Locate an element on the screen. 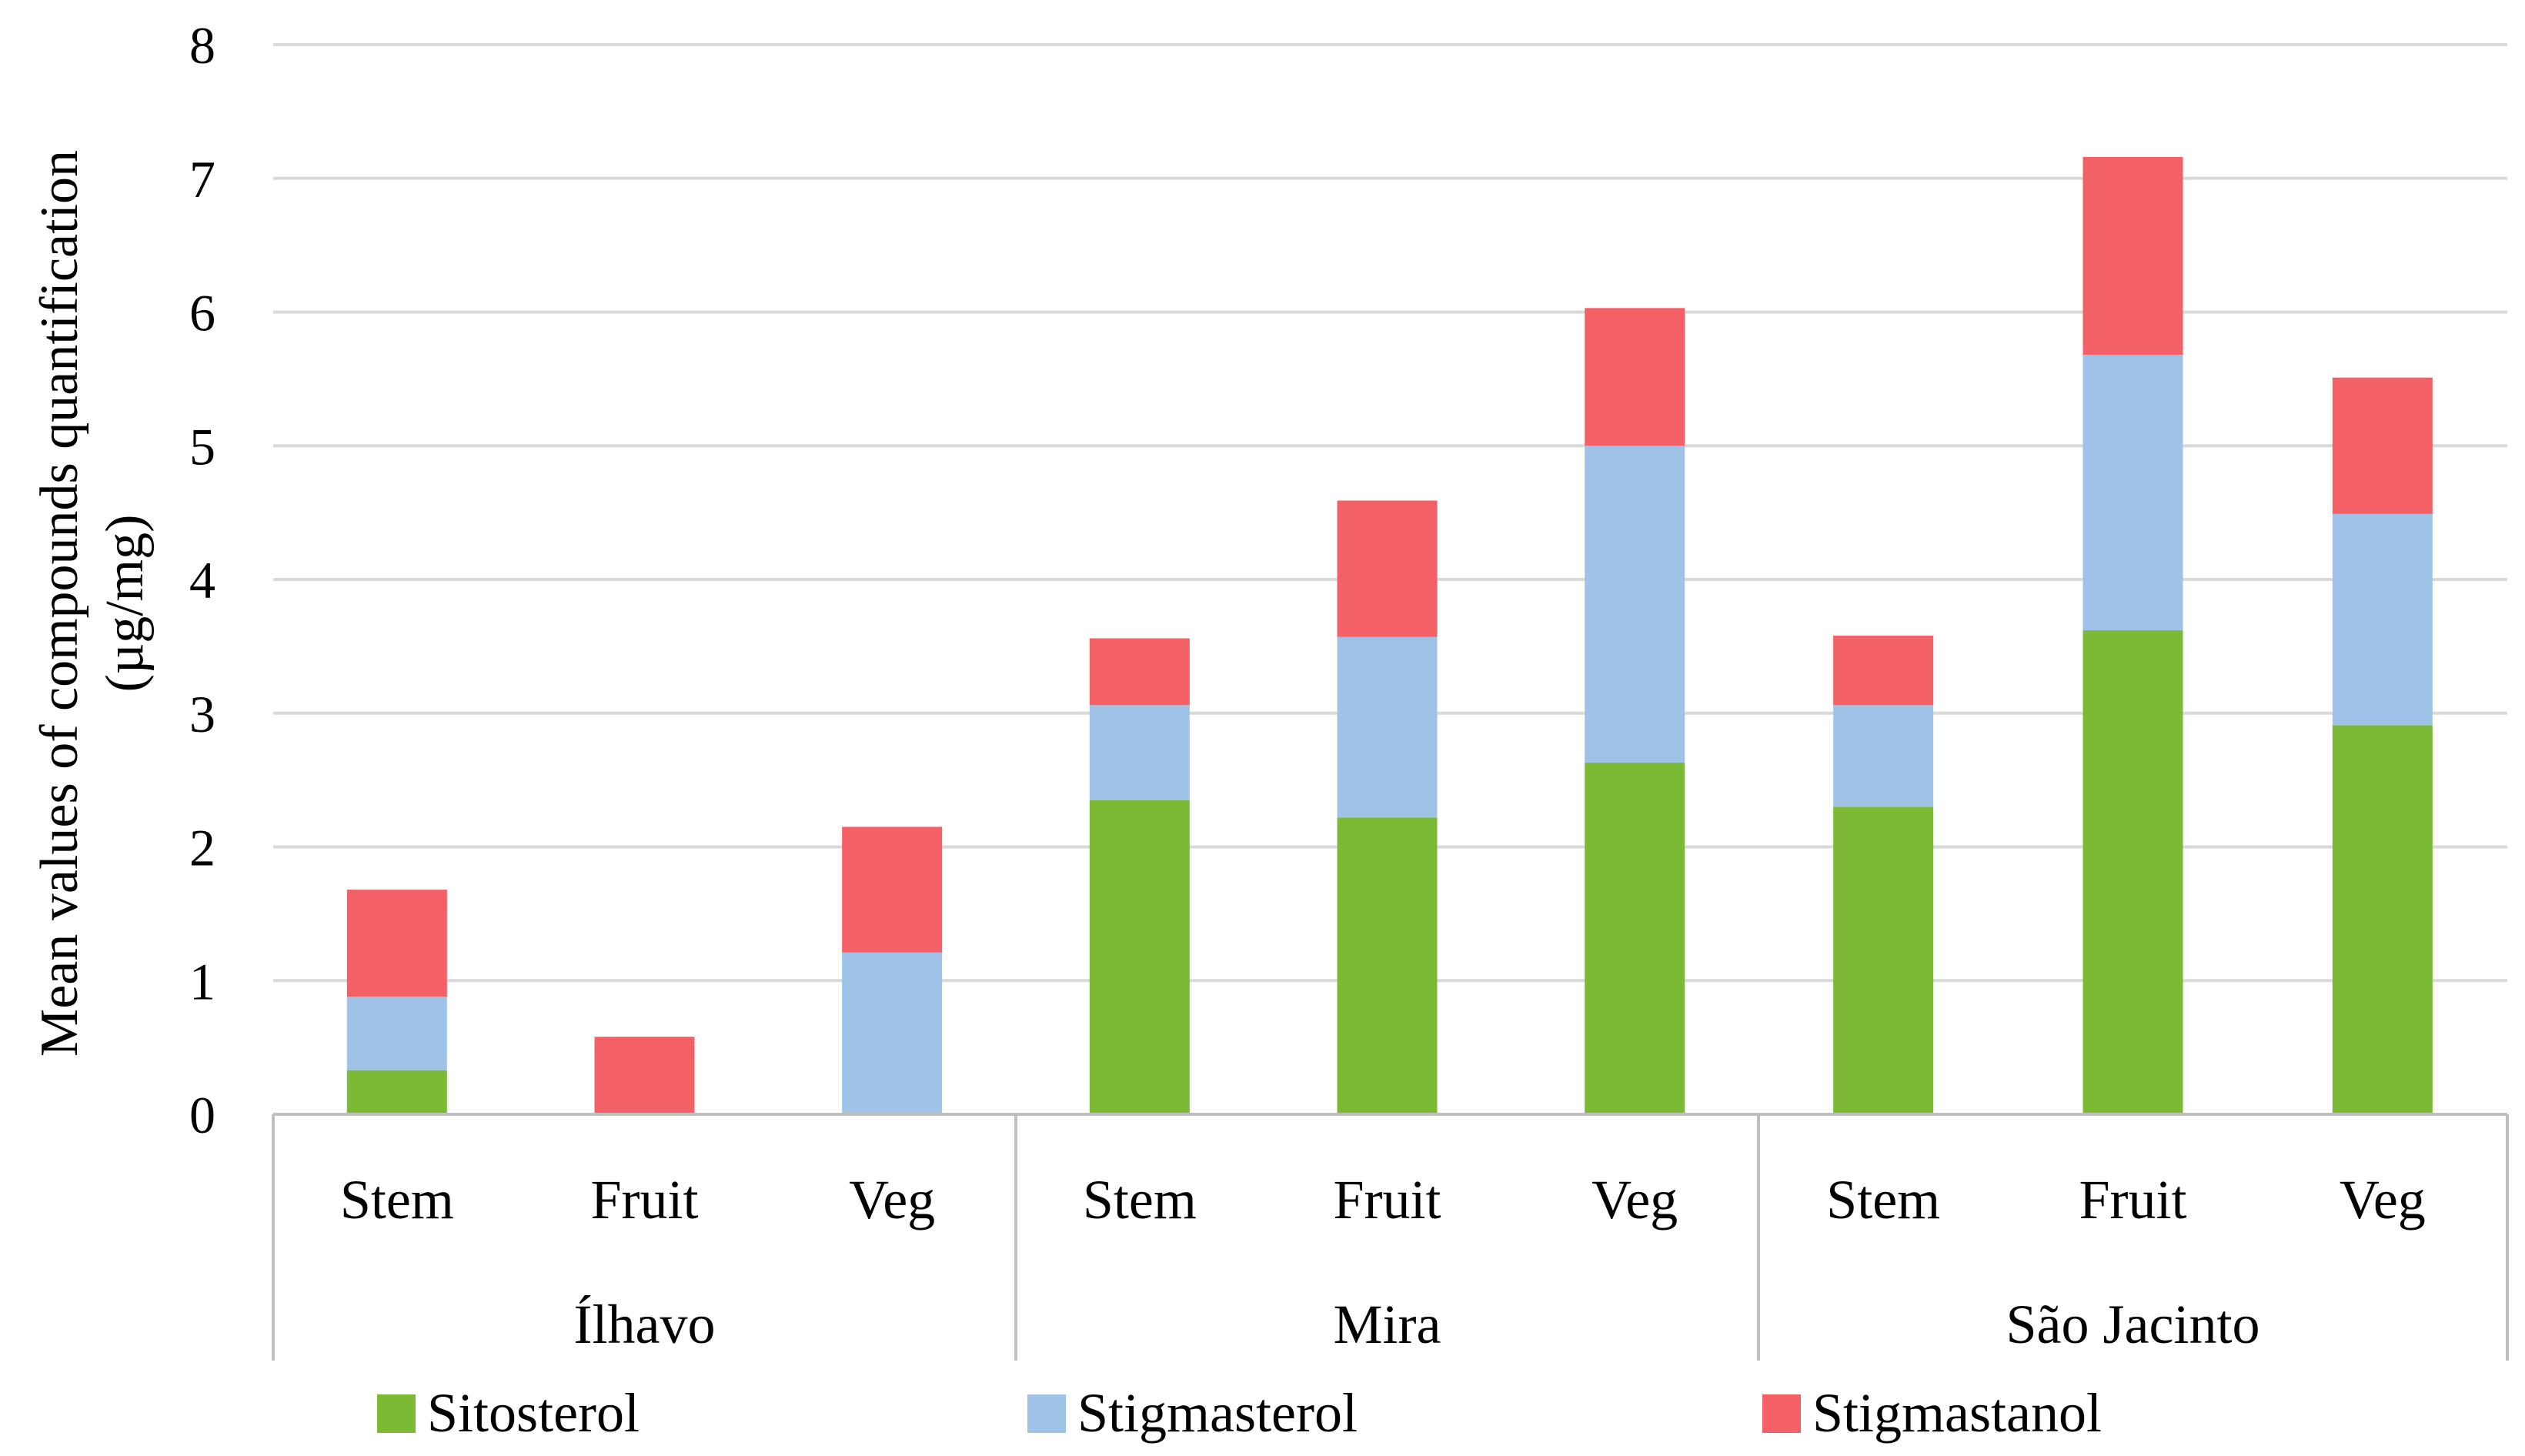 The width and height of the screenshot is (2525, 1456). legend-label-stigmastanol: Stigmastanol is located at coordinates (1957, 1413).